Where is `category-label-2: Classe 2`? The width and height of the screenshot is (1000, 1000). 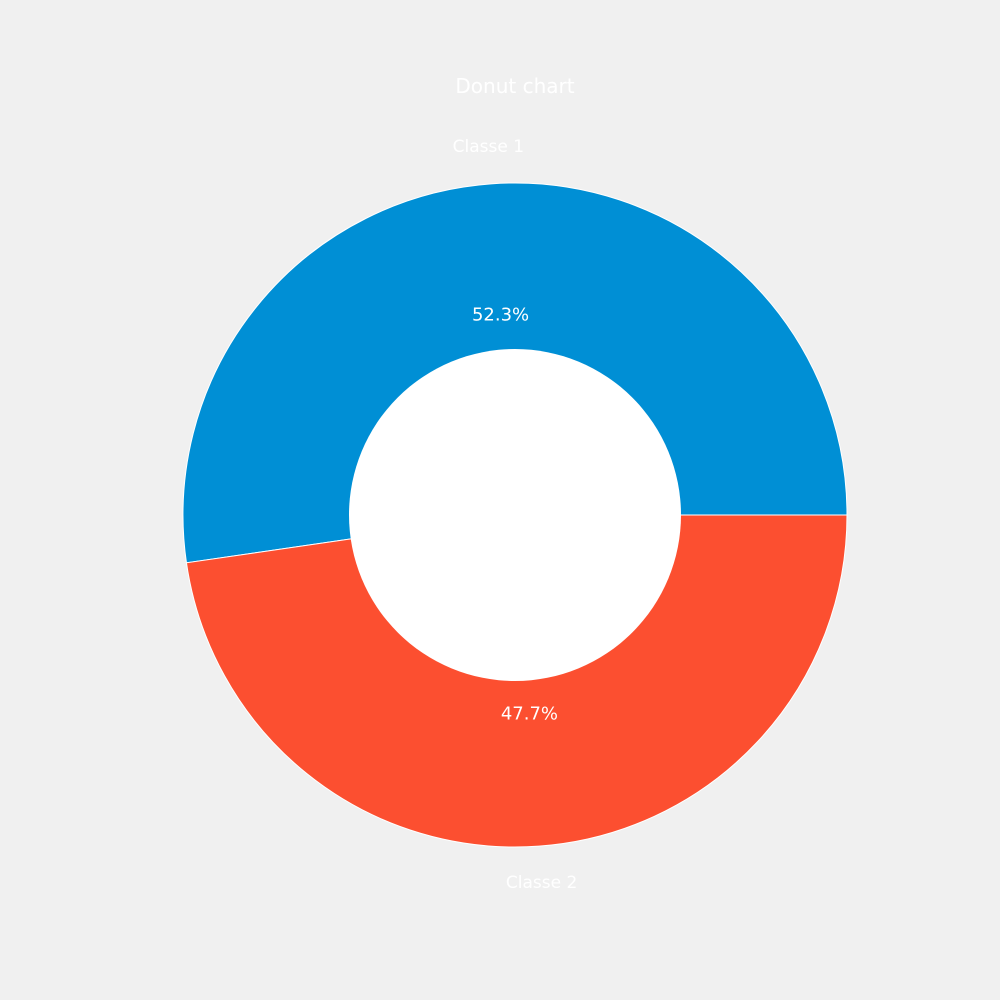
category-label-2: Classe 2 is located at coordinates (541, 883).